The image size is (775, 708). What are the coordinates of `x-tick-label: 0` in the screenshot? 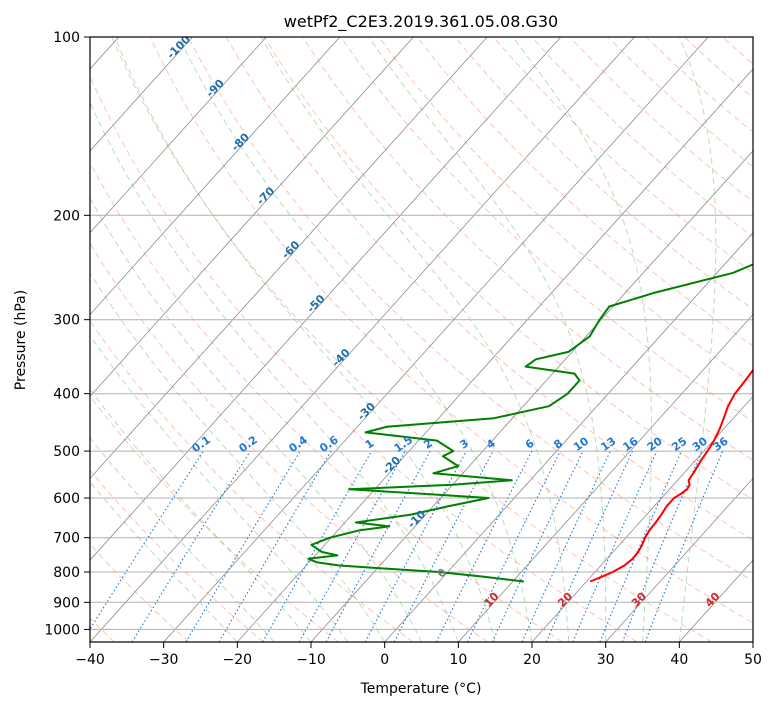 It's located at (384, 660).